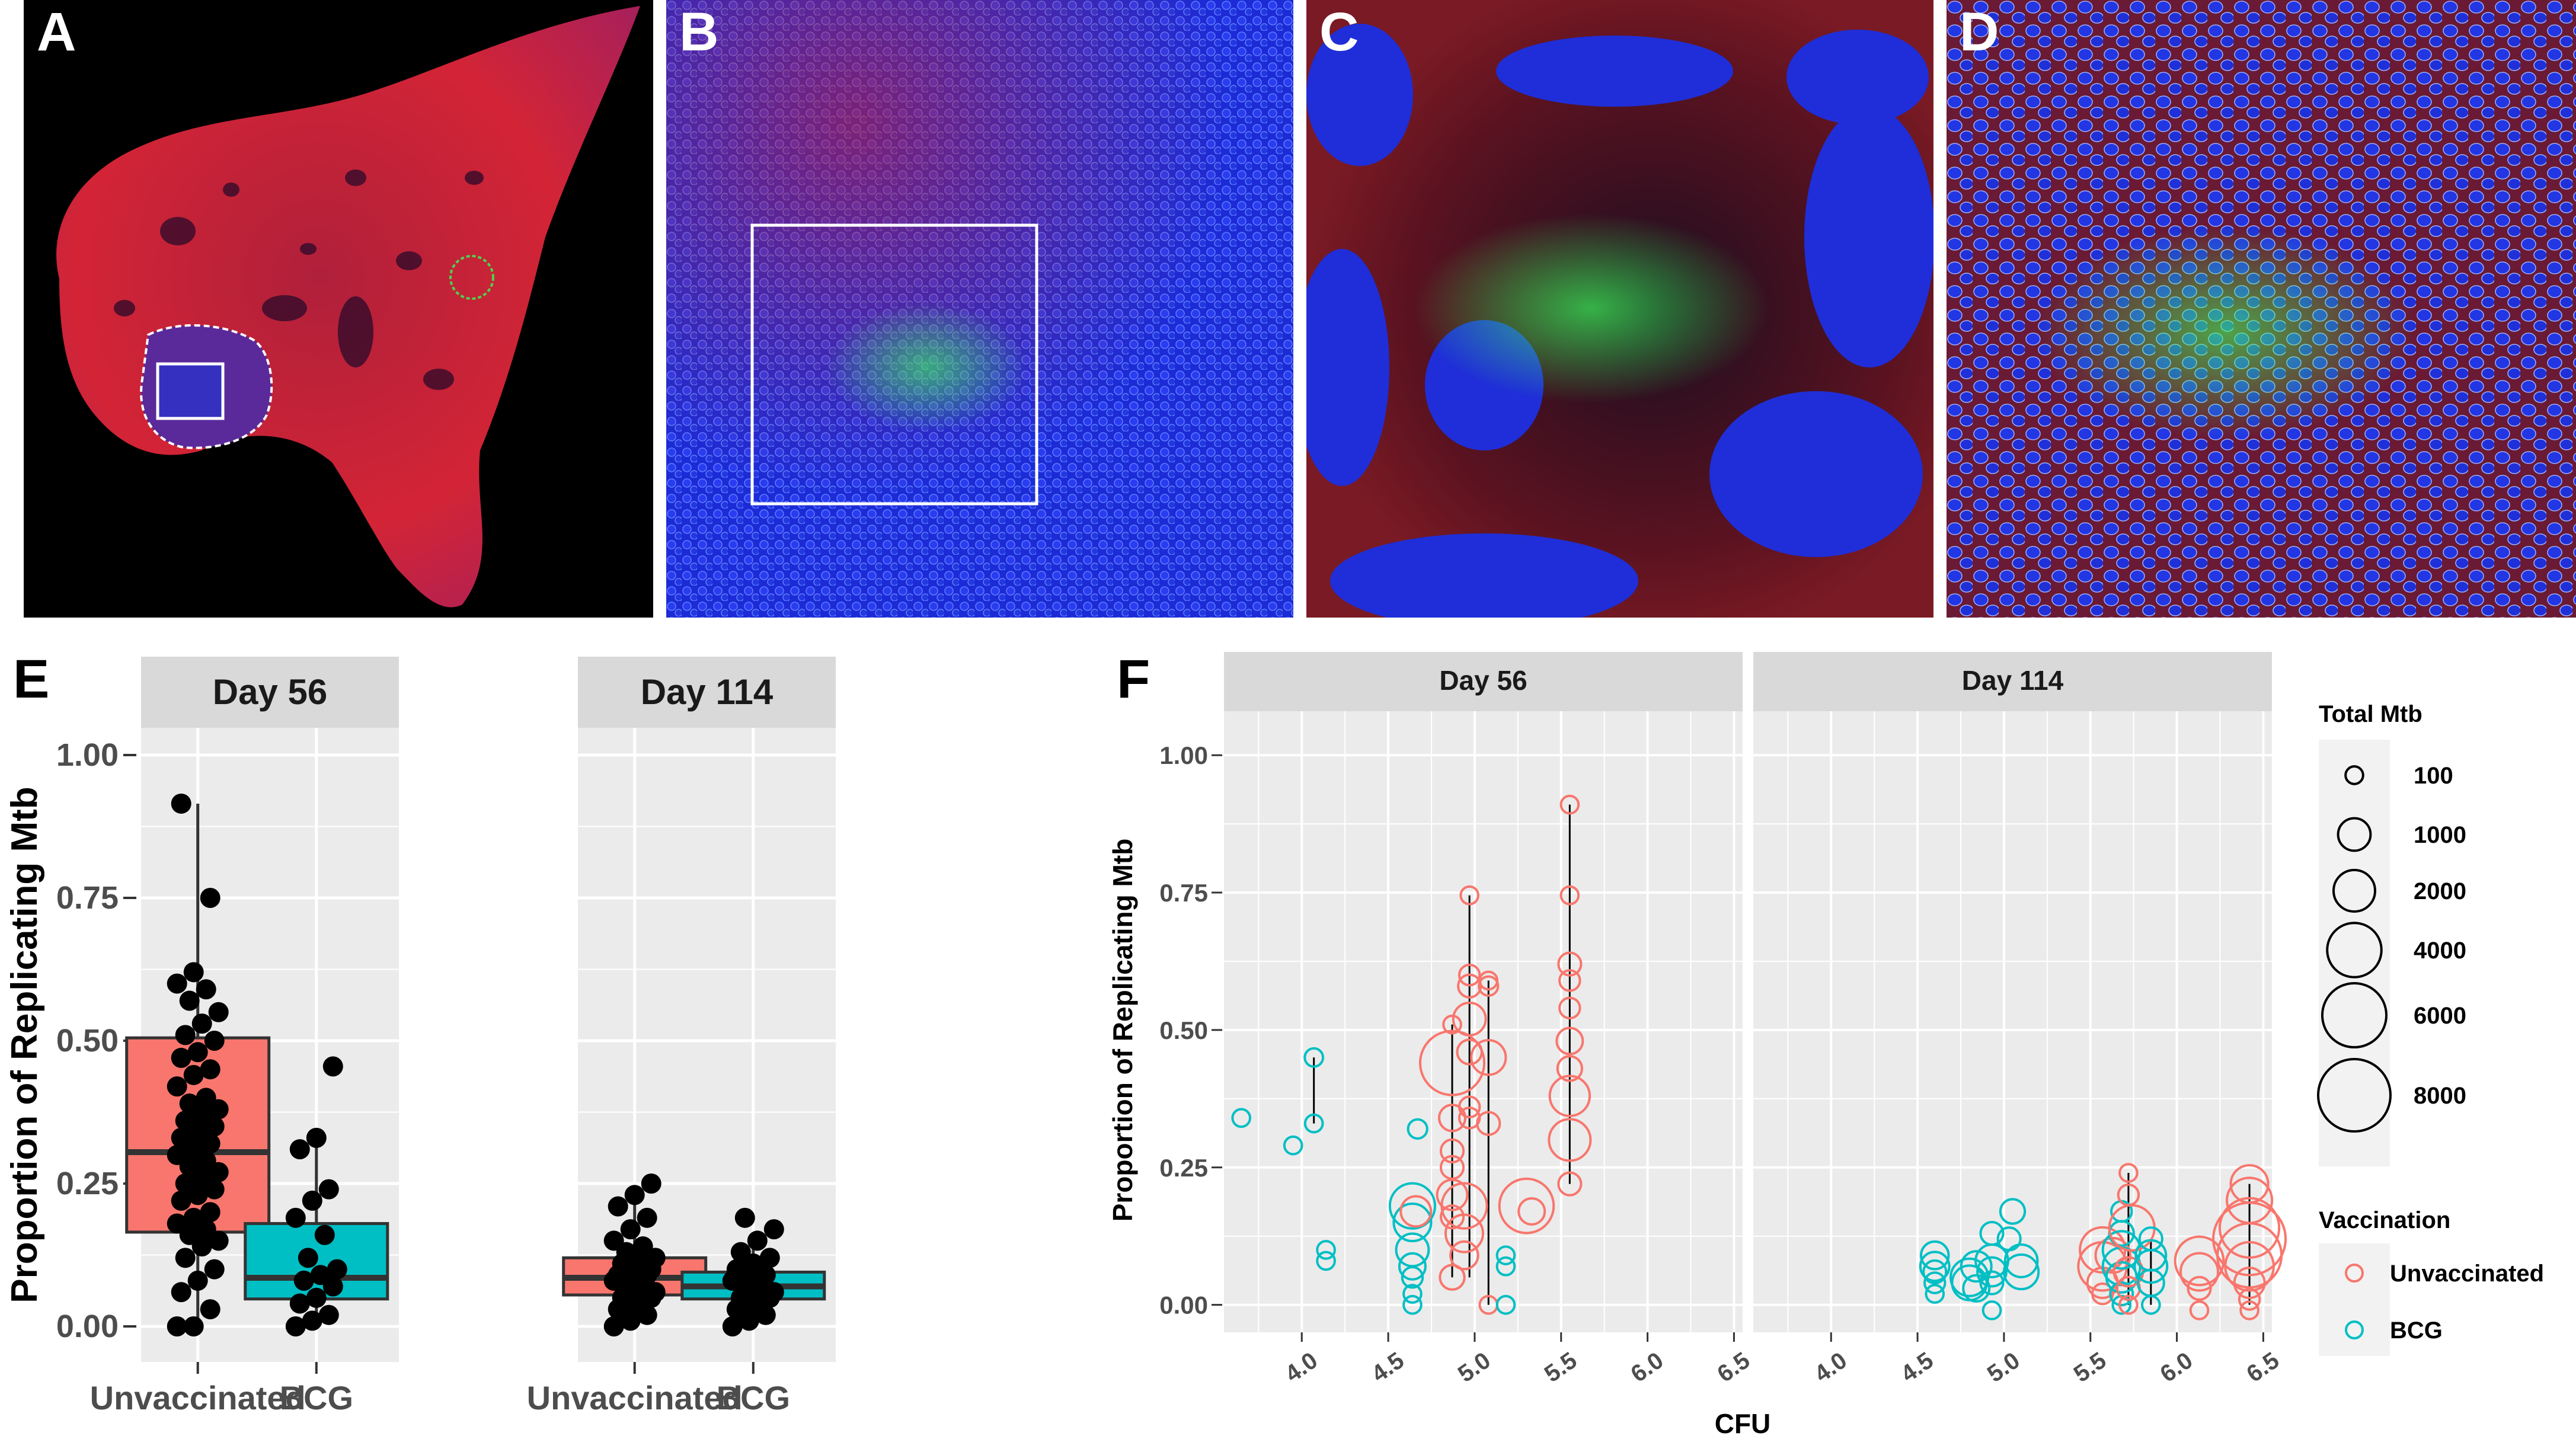 This screenshot has height=1439, width=2576. I want to click on nuclei-blobs, so click(1619, 321).